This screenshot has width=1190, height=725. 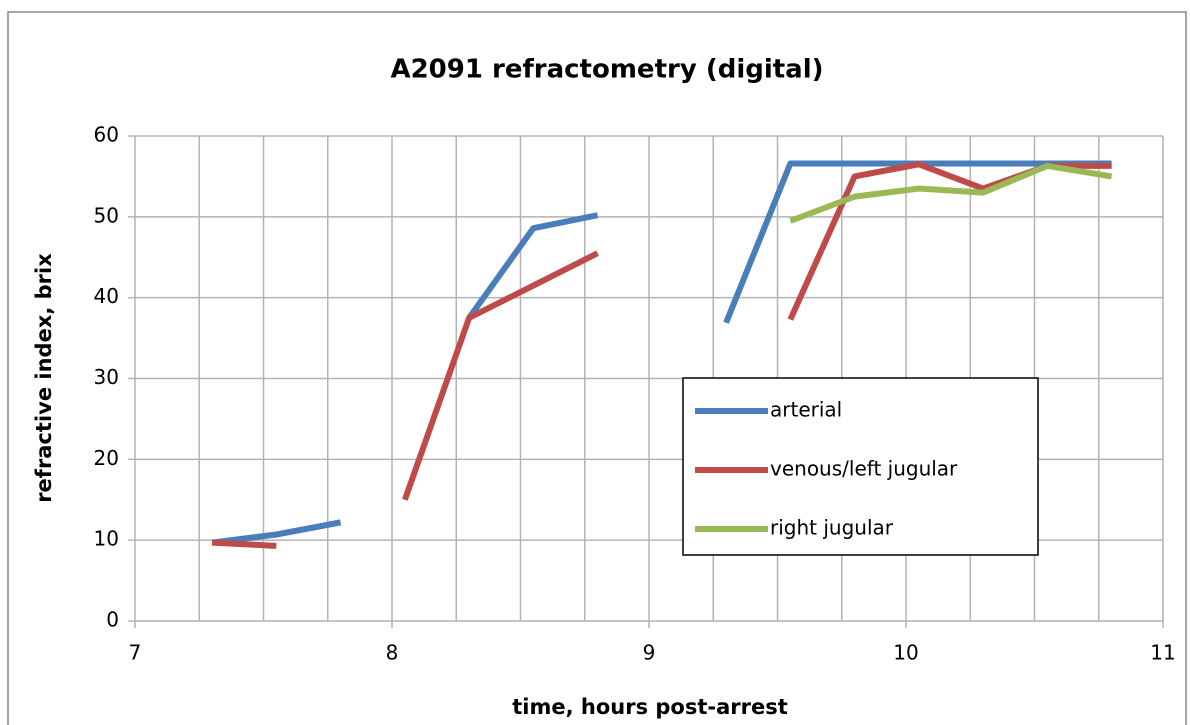 I want to click on x-tick-label: 7, so click(x=135, y=653).